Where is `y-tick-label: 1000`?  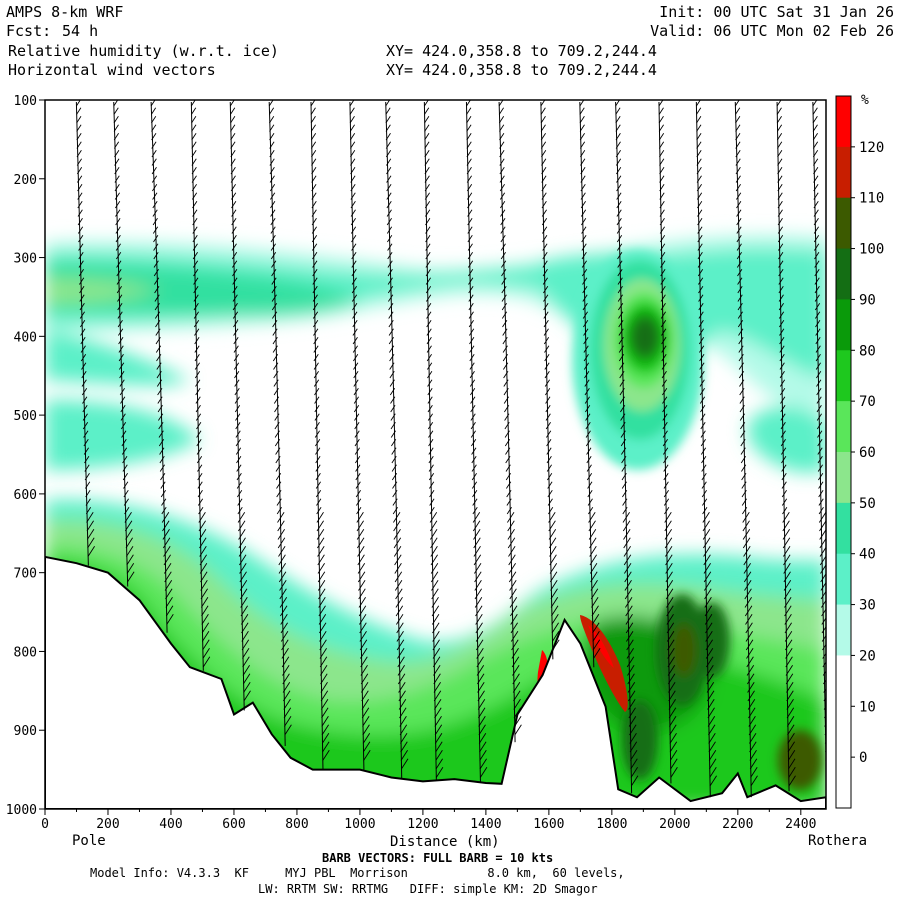 y-tick-label: 1000 is located at coordinates (21, 810).